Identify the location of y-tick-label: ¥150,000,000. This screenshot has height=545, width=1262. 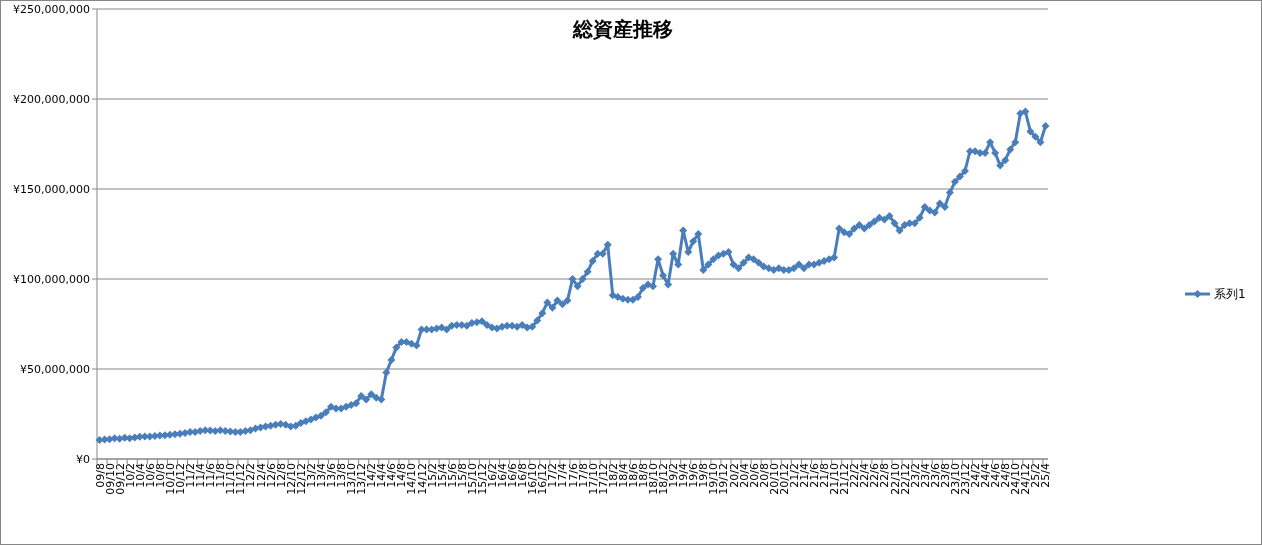
(51, 189).